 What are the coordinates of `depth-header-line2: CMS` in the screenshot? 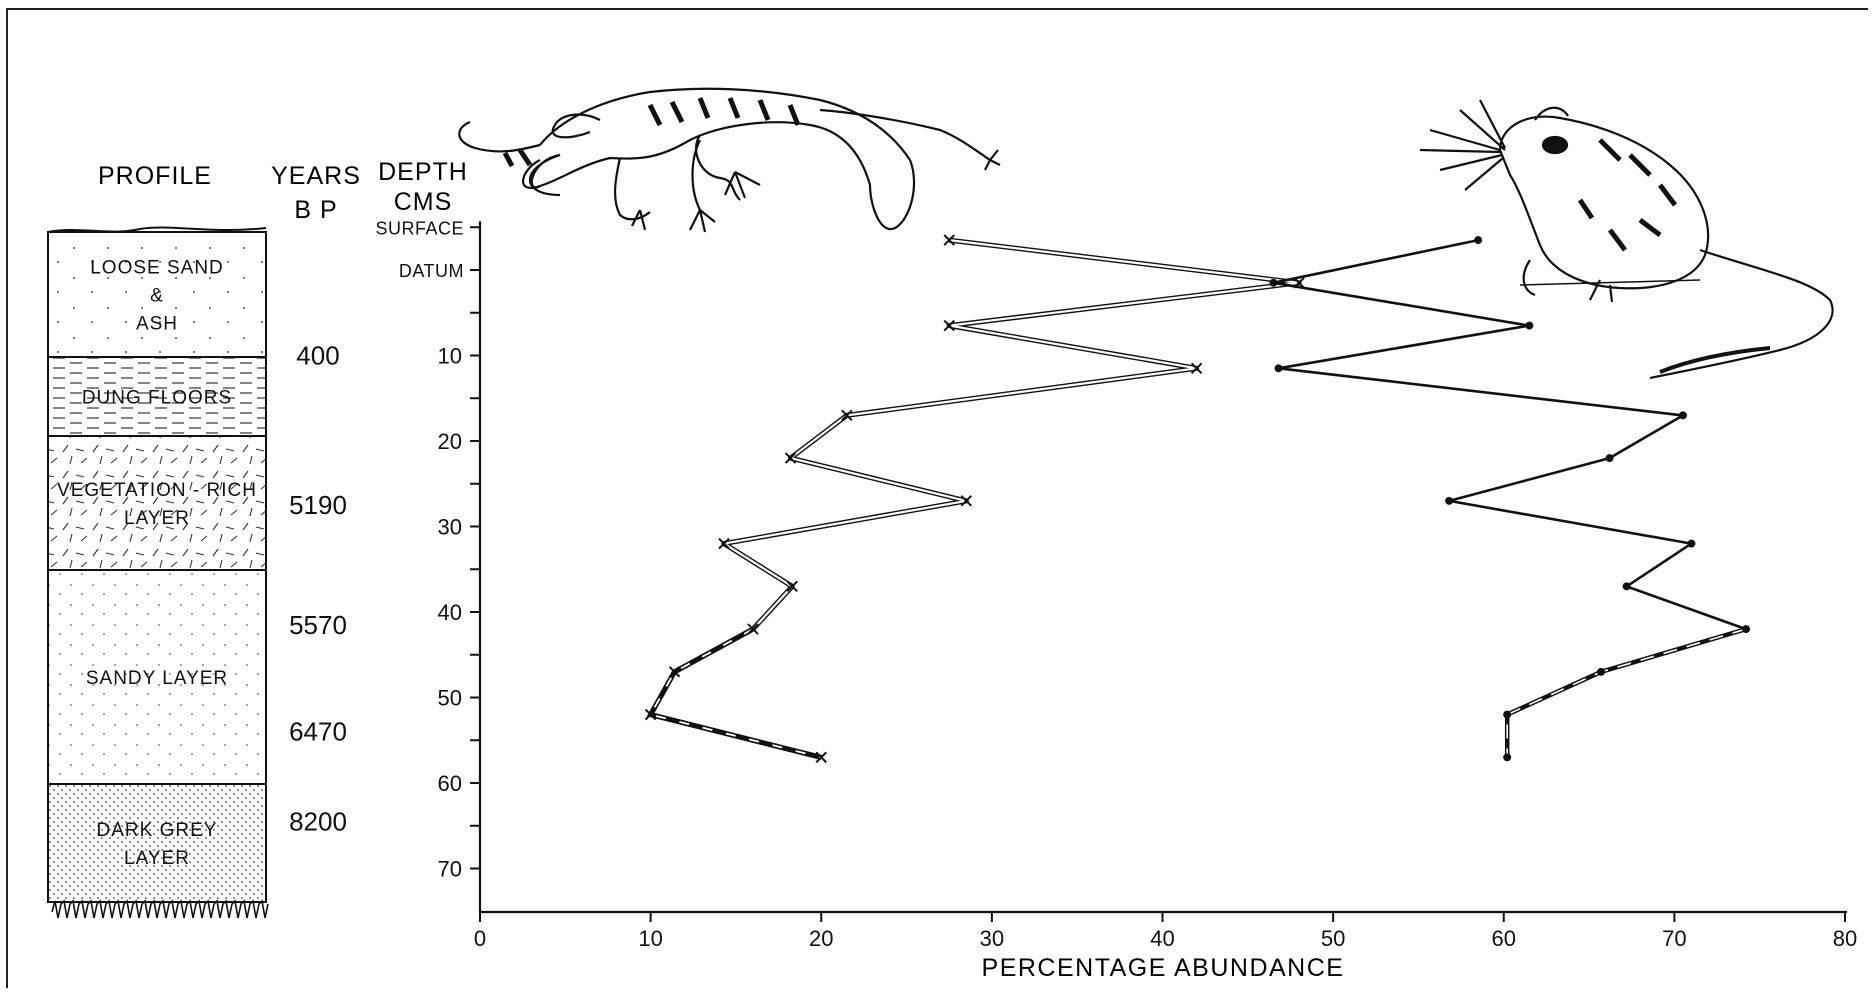 It's located at (423, 202).